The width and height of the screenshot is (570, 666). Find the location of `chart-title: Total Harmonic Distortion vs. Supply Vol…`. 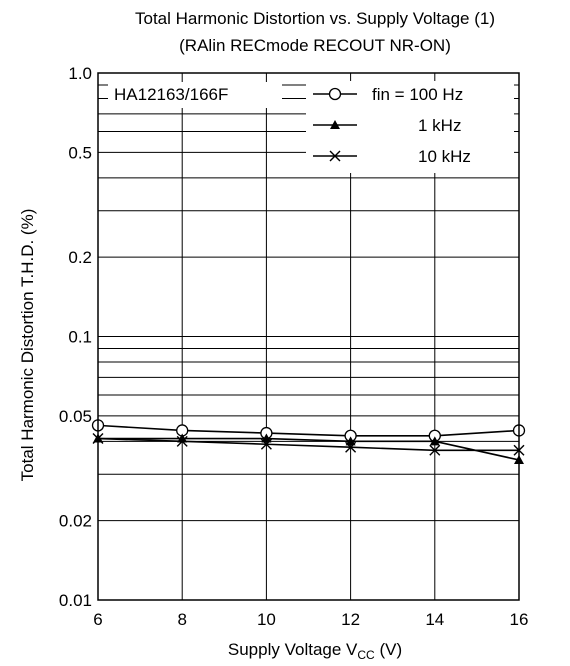

chart-title: Total Harmonic Distortion vs. Supply Vol… is located at coordinates (315, 18).